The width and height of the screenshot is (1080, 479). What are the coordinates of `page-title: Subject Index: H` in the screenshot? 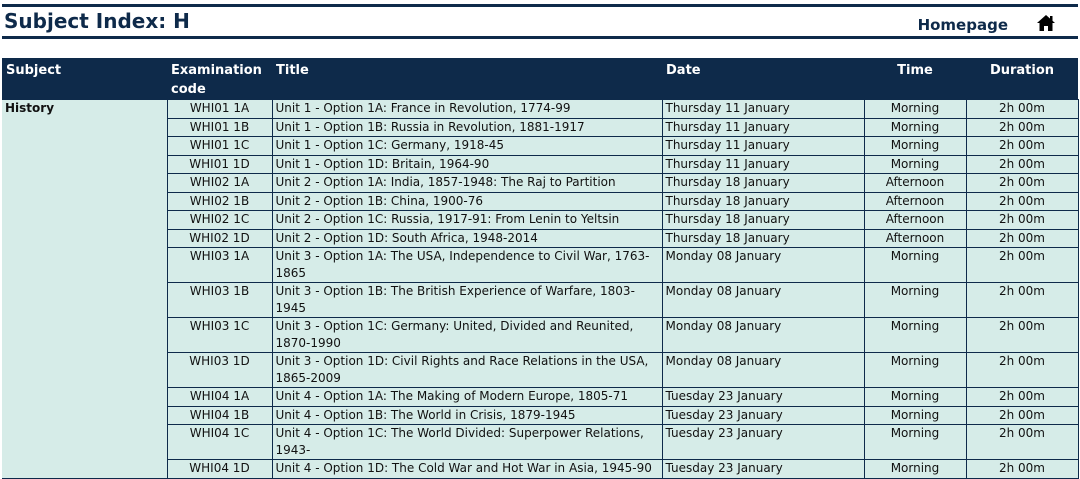 It's located at (97, 21).